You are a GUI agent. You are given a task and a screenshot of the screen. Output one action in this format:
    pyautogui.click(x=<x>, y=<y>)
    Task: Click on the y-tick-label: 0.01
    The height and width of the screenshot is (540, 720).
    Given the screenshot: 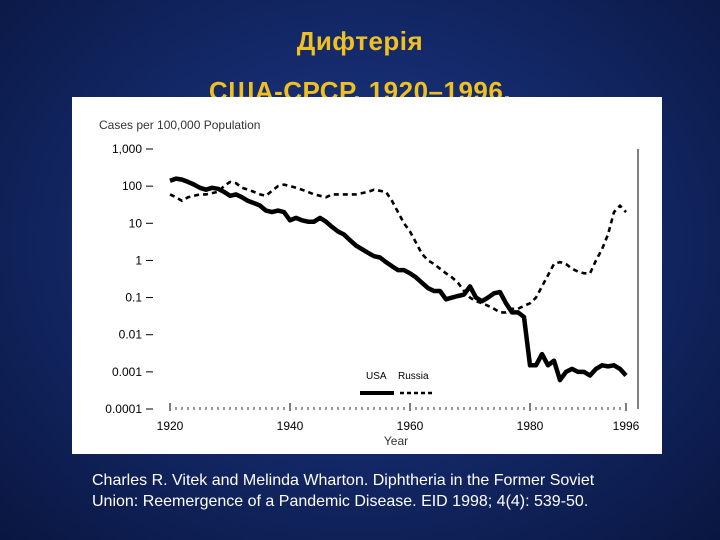 What is the action you would take?
    pyautogui.click(x=131, y=335)
    